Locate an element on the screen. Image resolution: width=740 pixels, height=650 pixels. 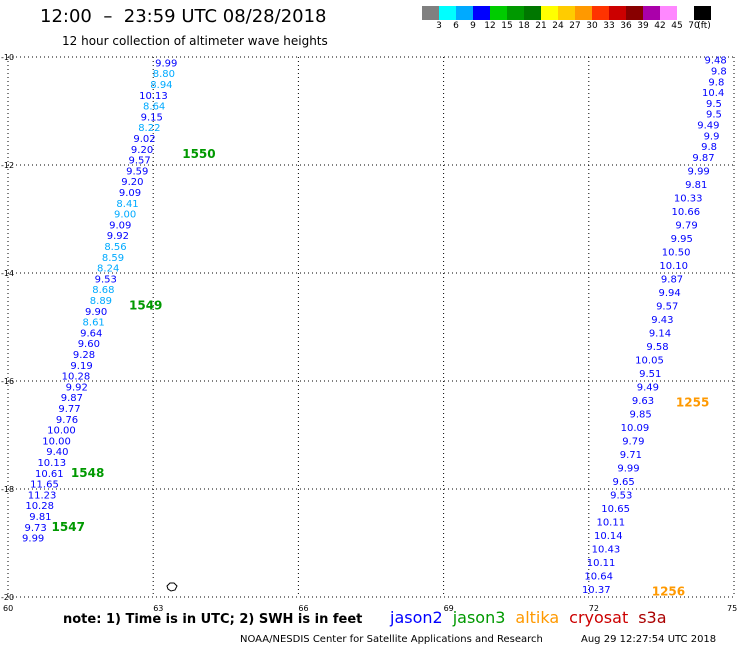
pass-number-label: 1547 is located at coordinates (68, 527).